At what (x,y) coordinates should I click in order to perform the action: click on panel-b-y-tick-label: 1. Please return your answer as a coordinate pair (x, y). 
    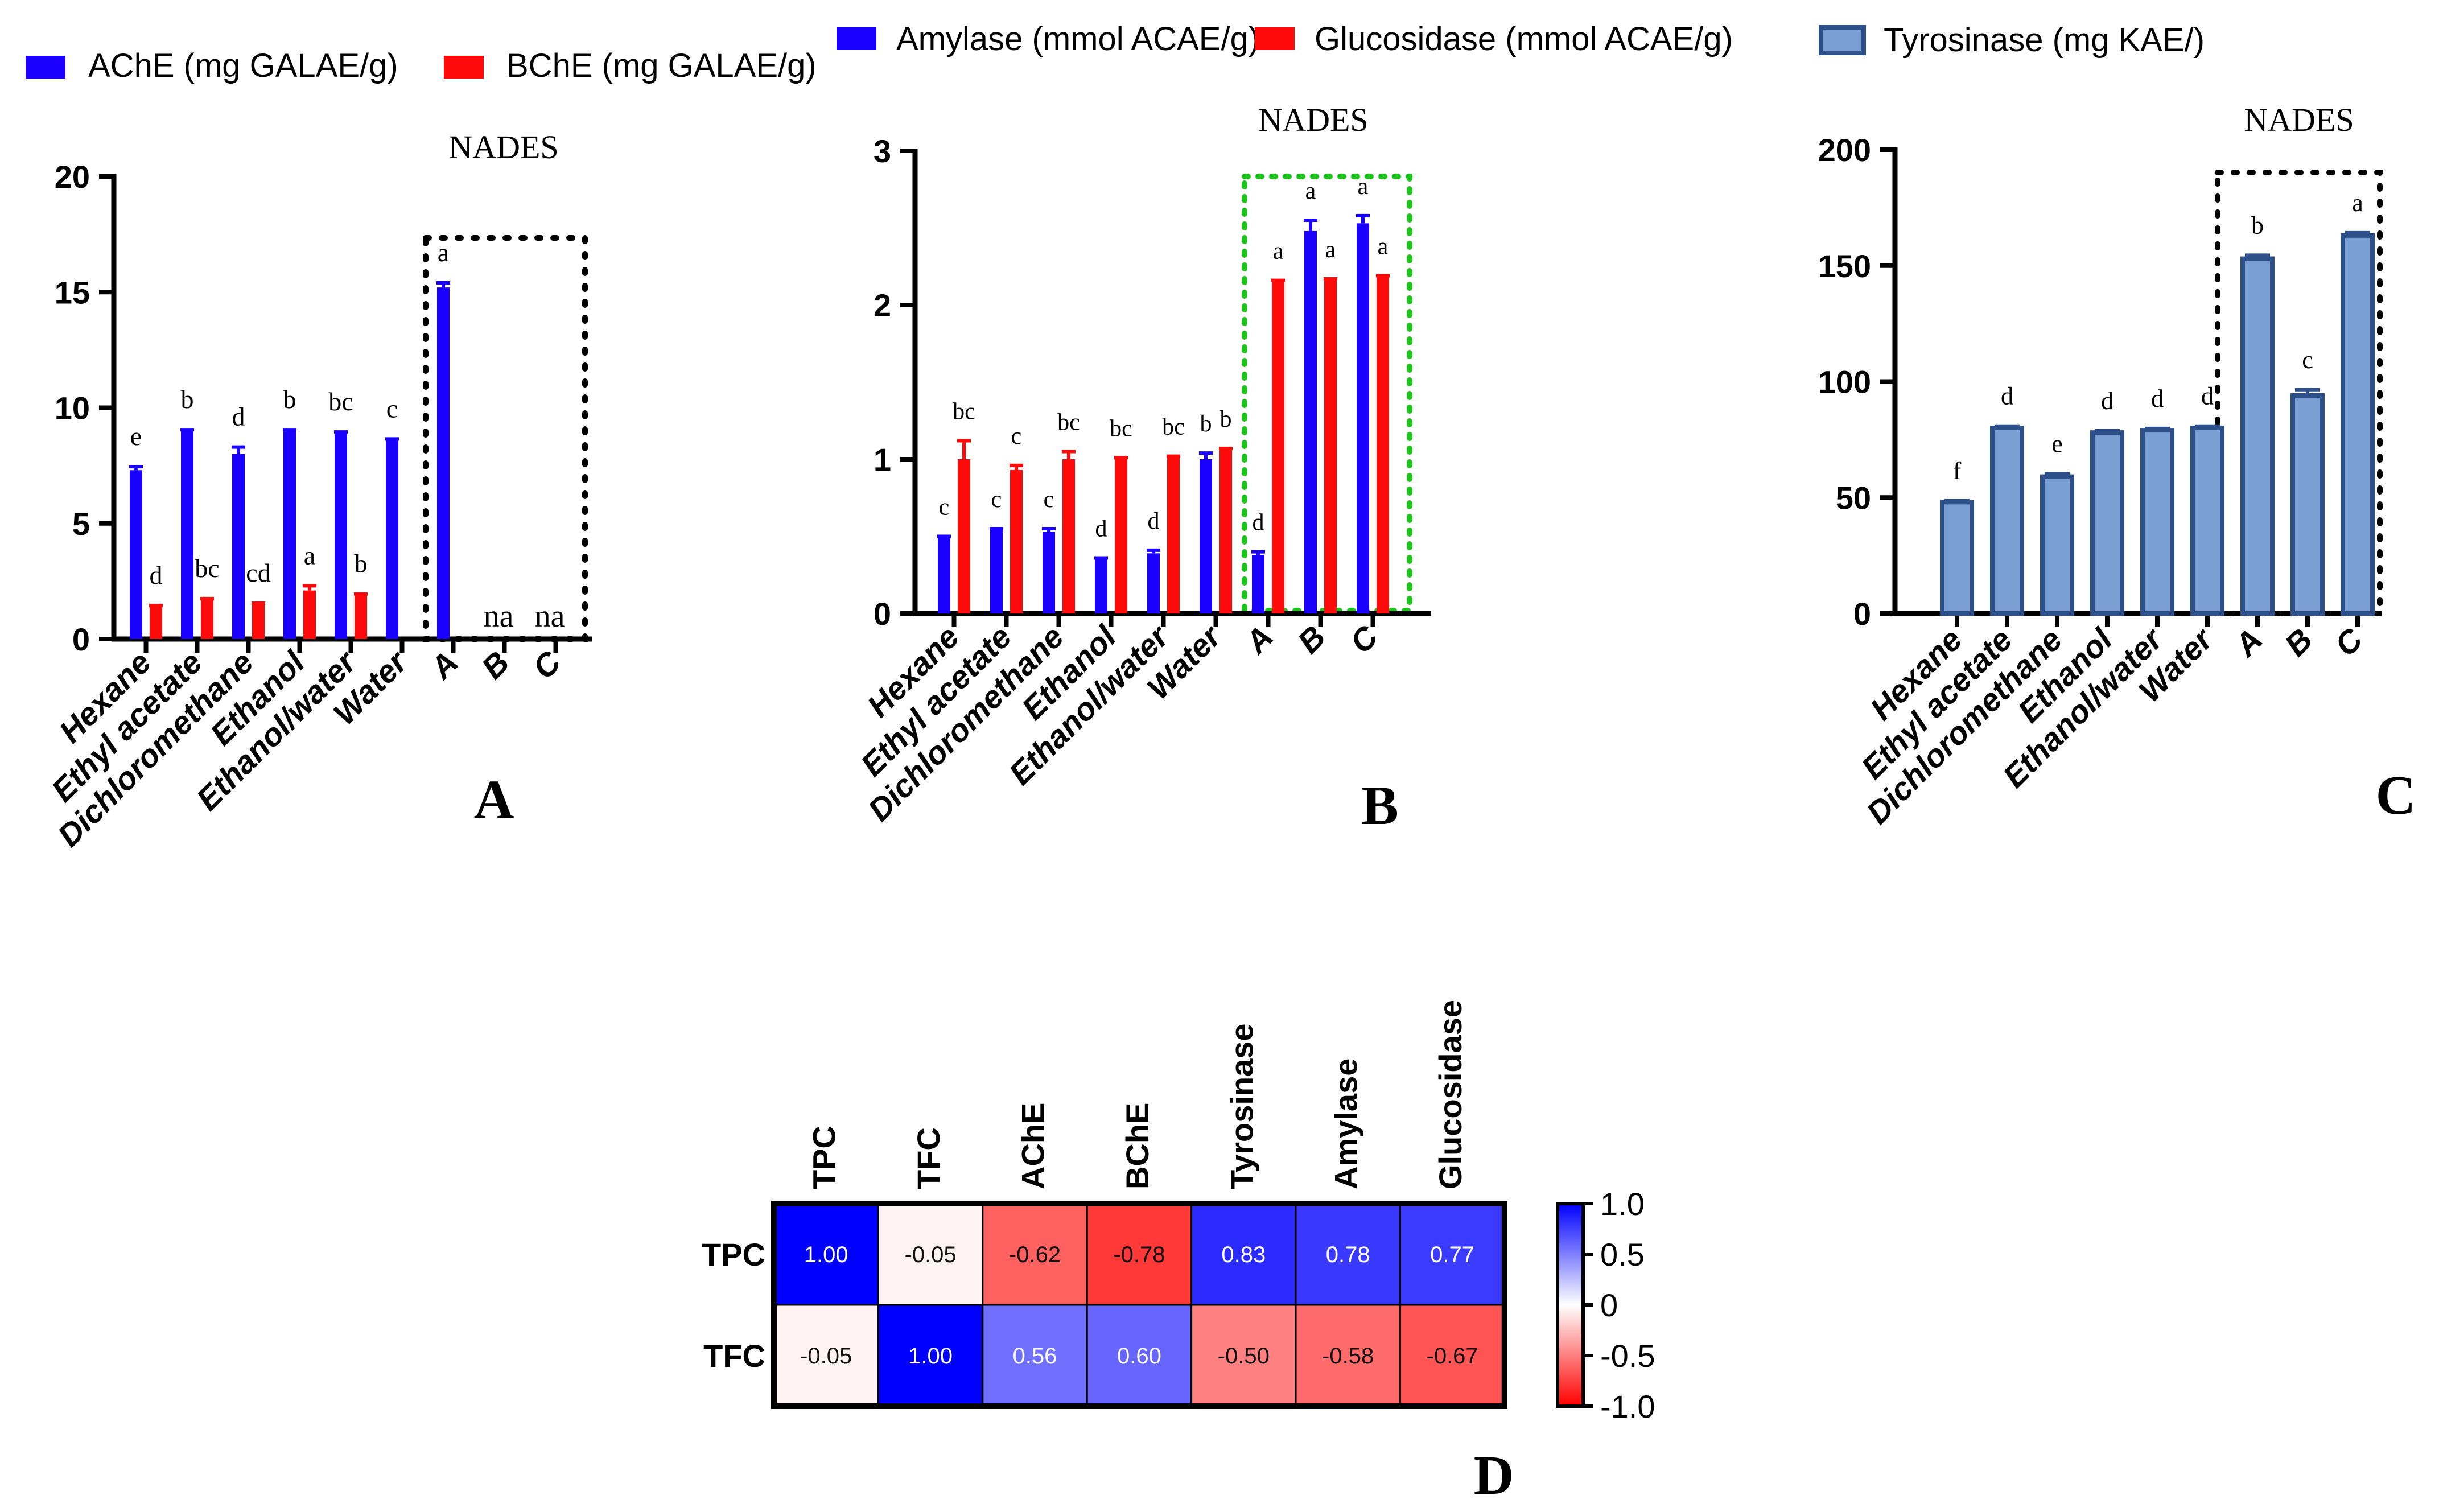
    Looking at the image, I should click on (882, 460).